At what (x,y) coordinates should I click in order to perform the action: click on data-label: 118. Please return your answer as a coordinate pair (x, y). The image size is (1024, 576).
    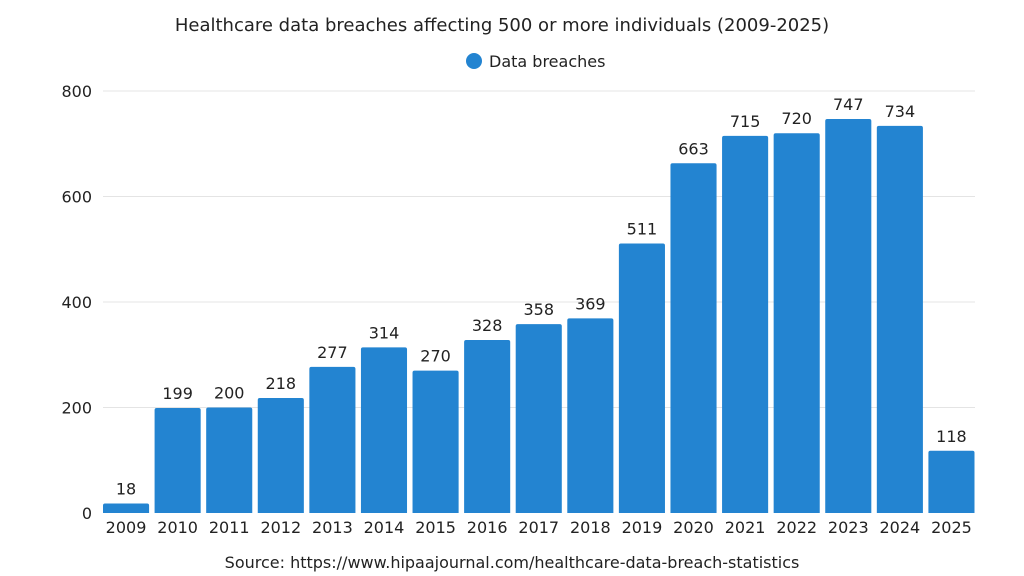
    Looking at the image, I should click on (951, 436).